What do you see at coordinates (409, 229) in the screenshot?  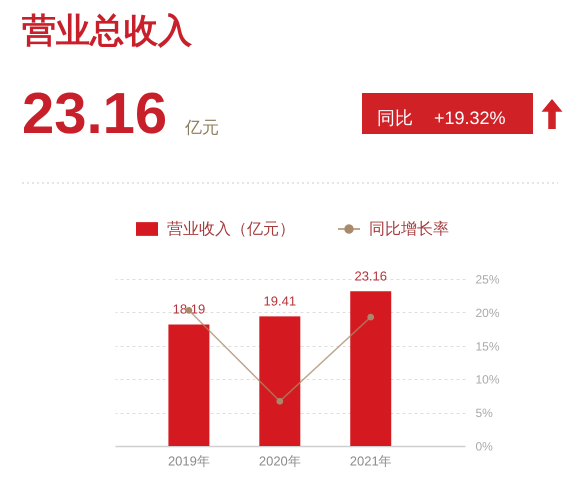 I see `legend-label: 同比增长率` at bounding box center [409, 229].